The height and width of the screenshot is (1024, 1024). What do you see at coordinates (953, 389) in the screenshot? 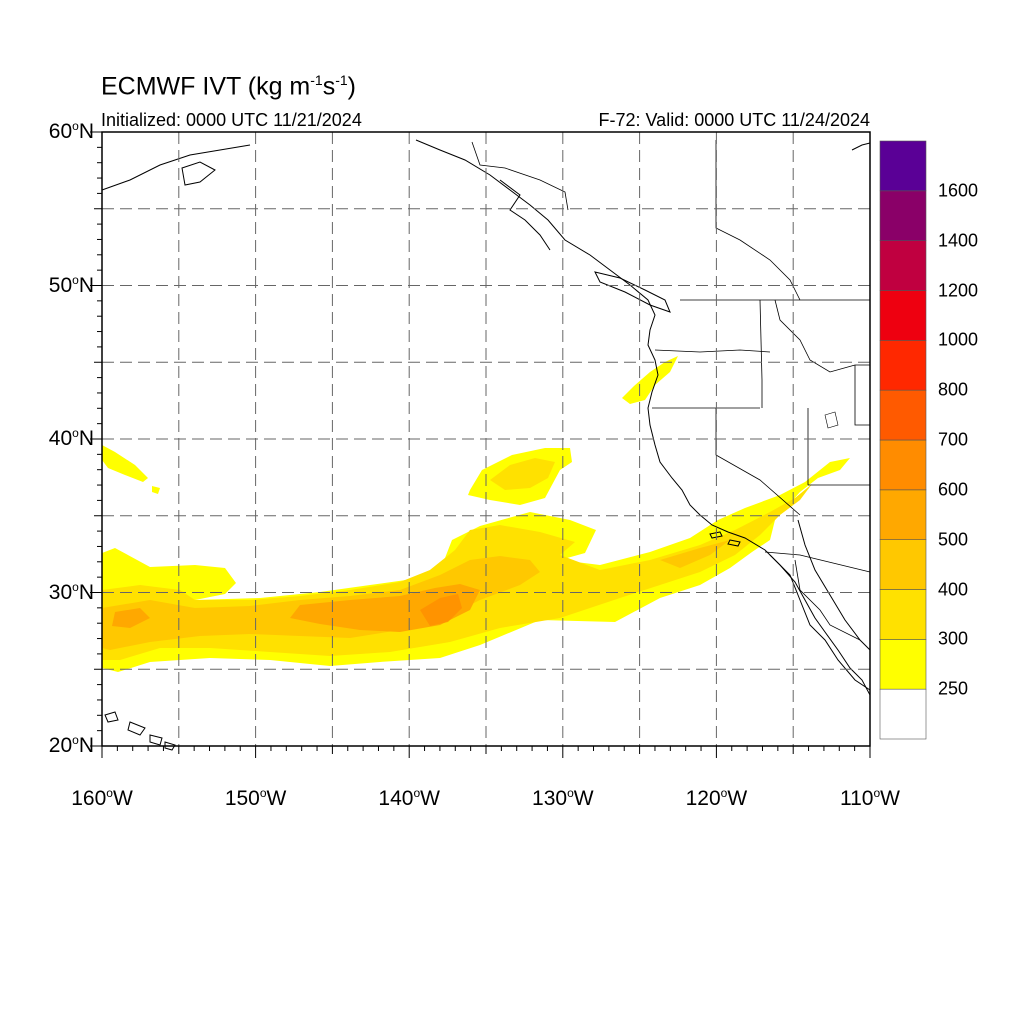
I see `colorbar-level-label: 800` at bounding box center [953, 389].